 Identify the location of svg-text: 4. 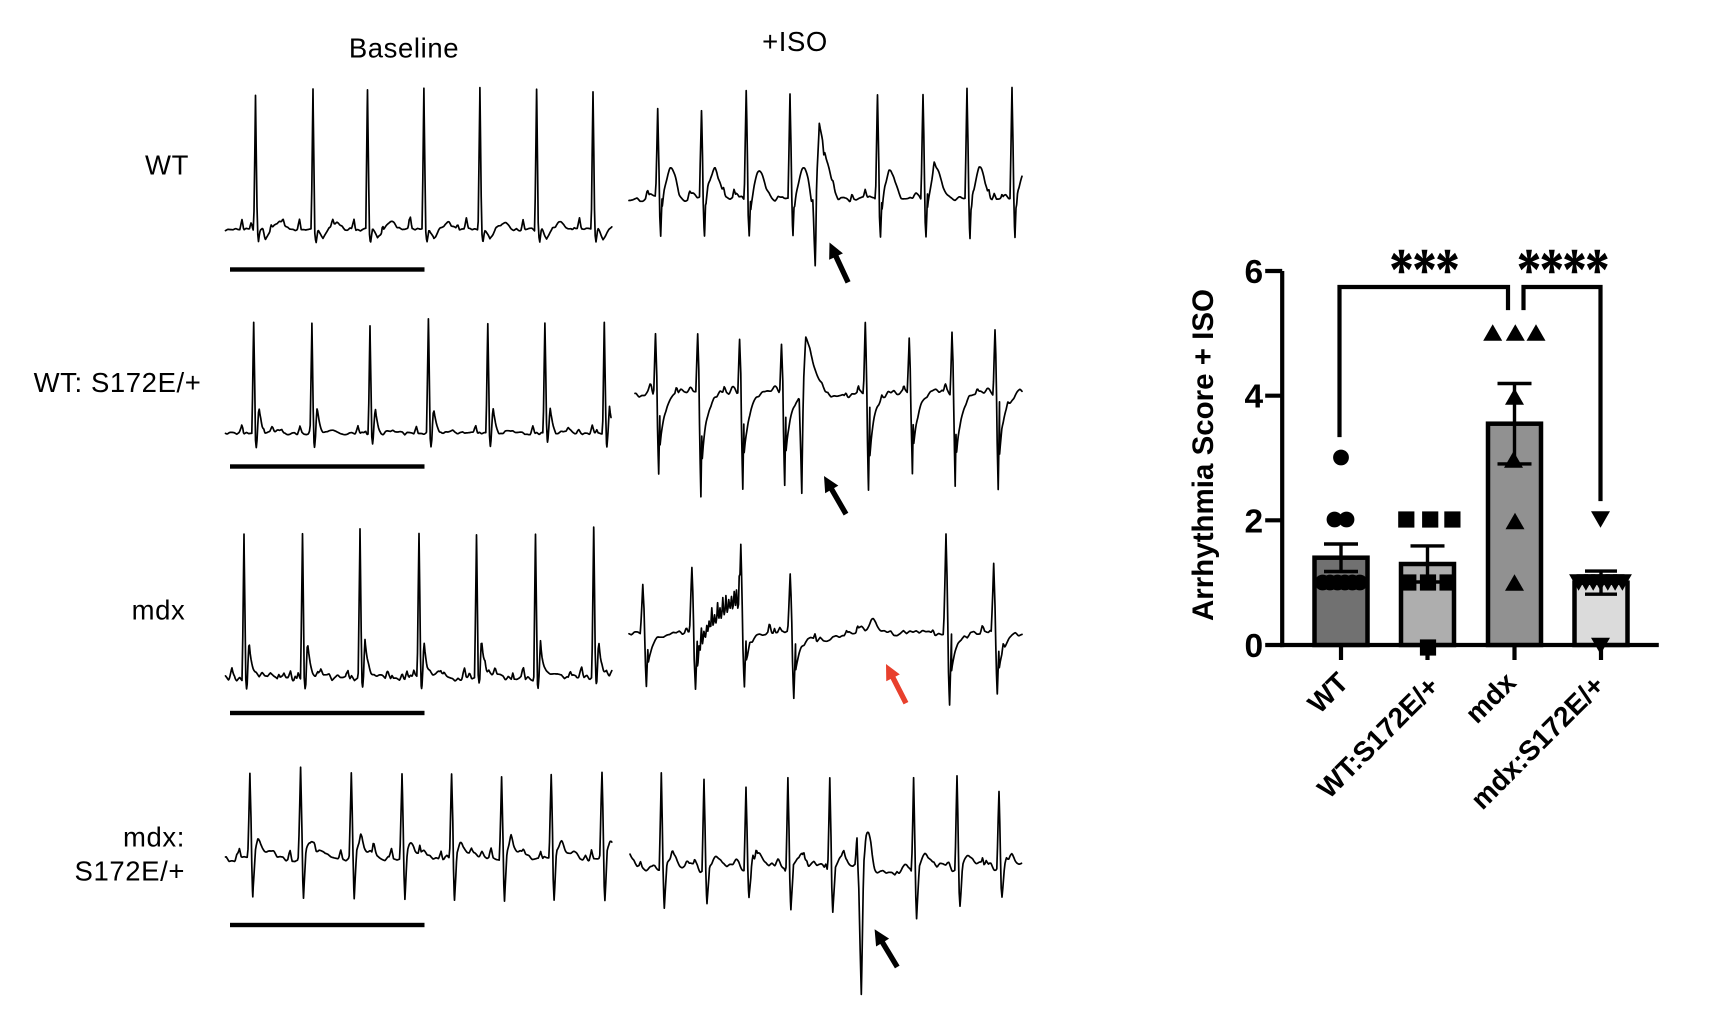
(1254, 397).